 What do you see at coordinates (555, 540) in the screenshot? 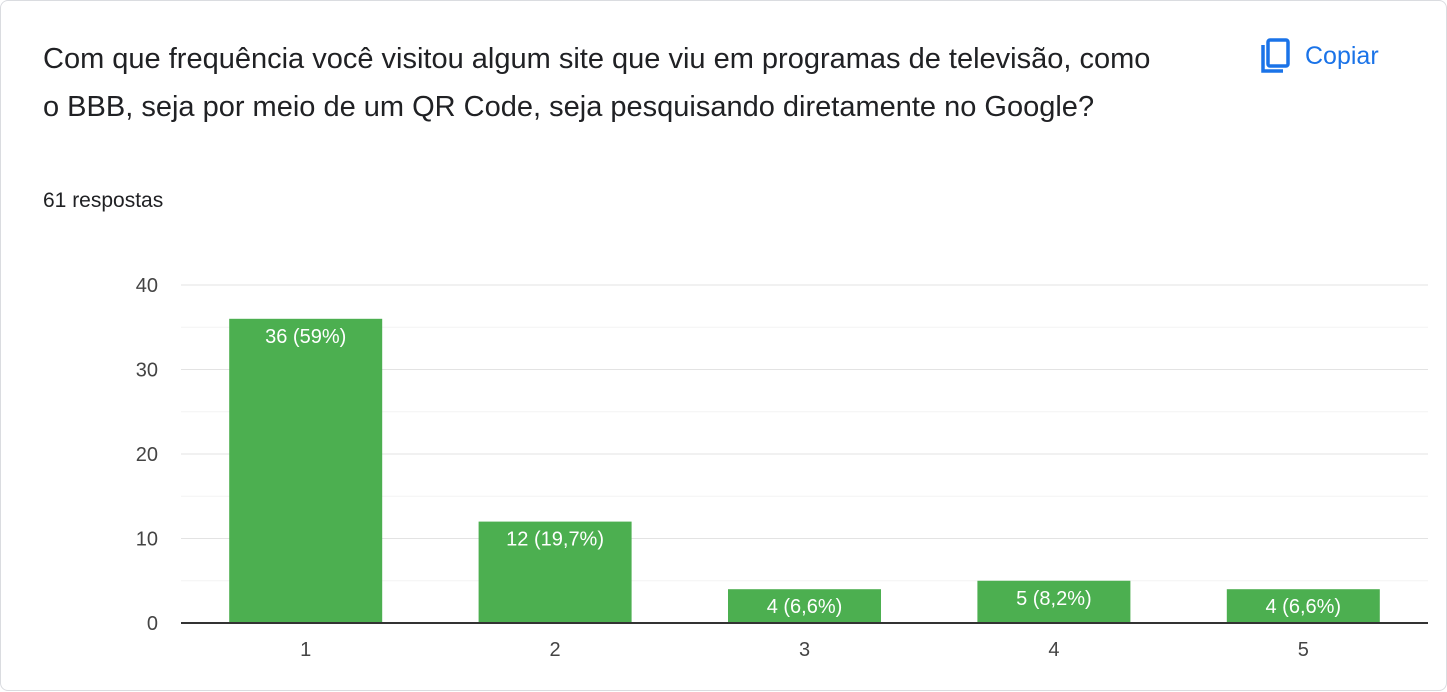
I see `bar-data-label: 12 (19,7%)` at bounding box center [555, 540].